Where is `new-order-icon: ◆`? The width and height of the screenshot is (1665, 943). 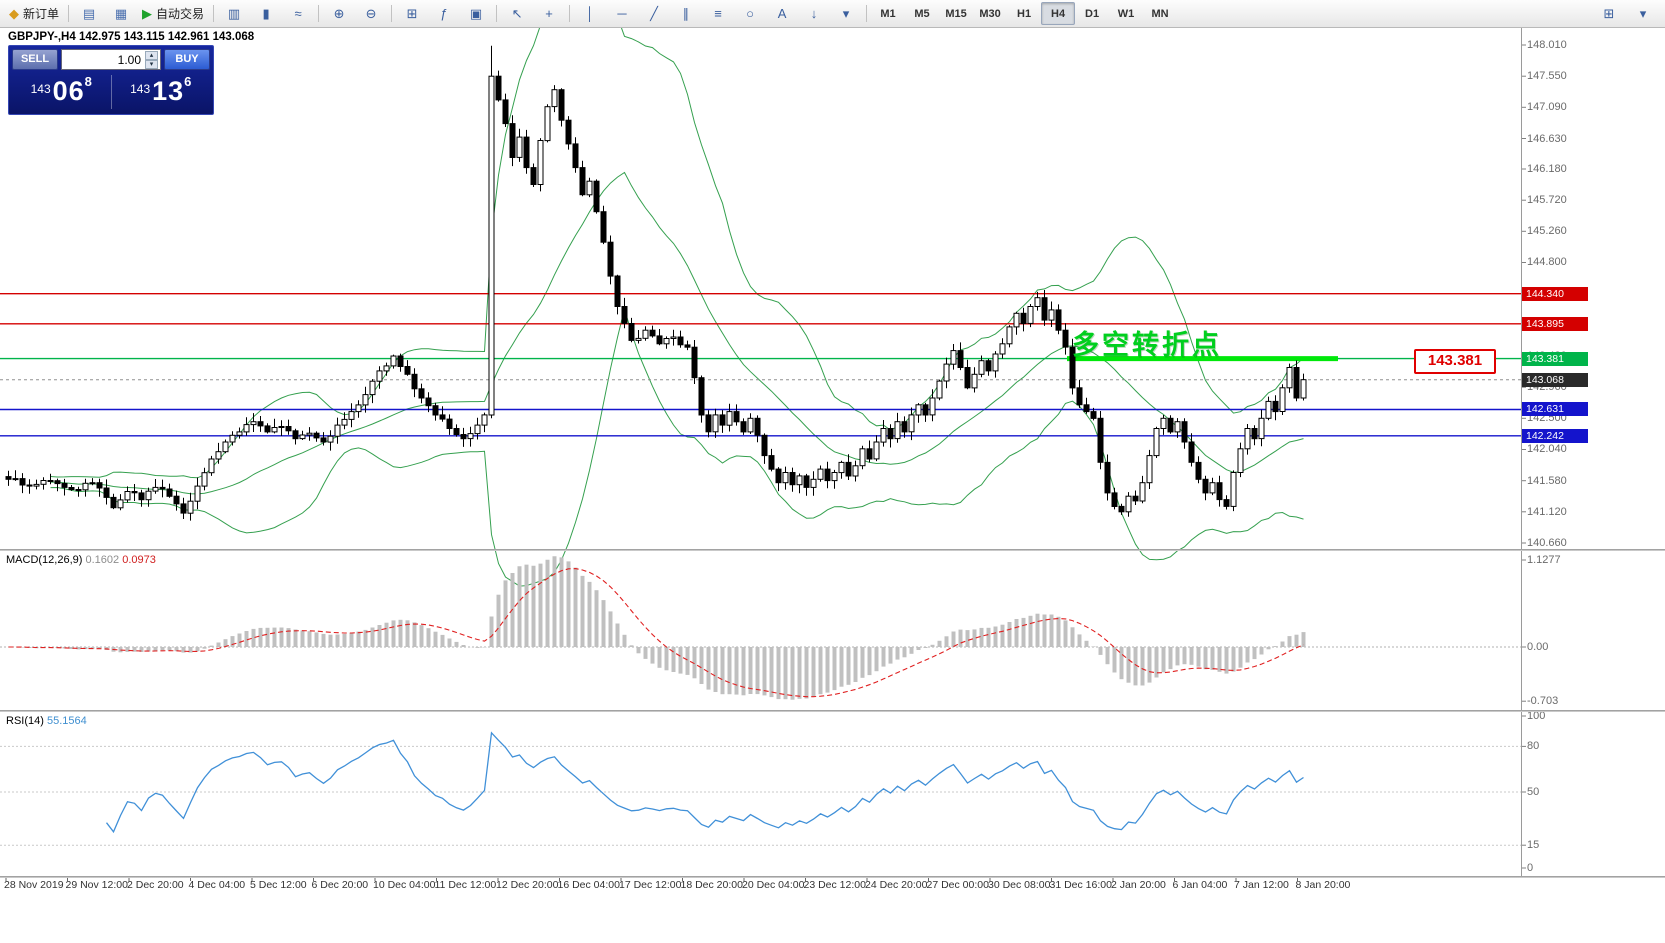
new-order-icon: ◆ is located at coordinates (14, 13).